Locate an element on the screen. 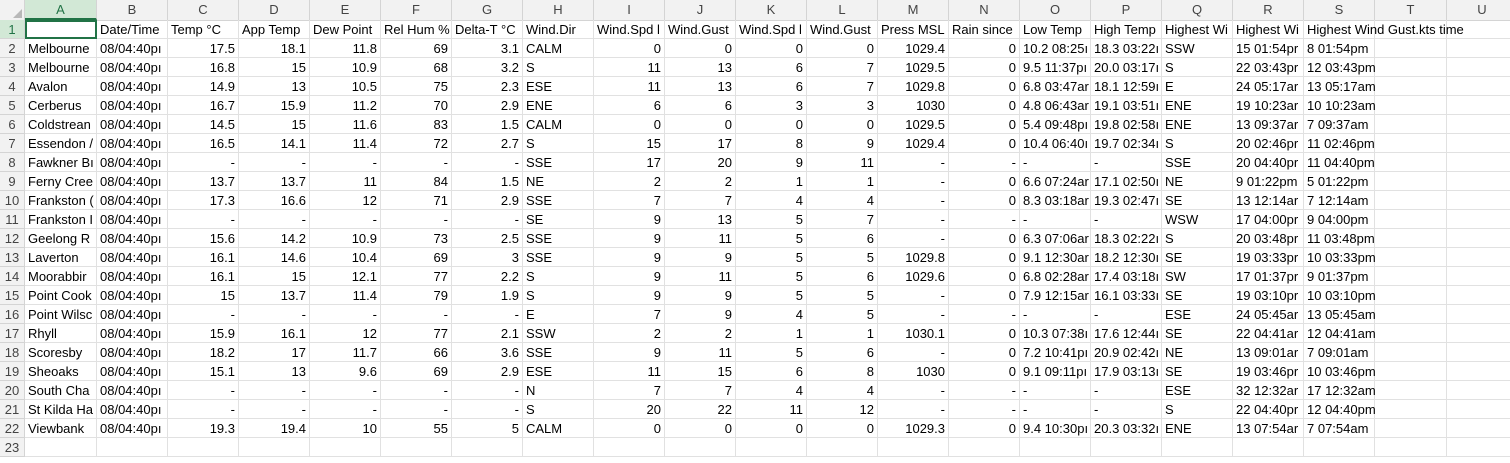 The height and width of the screenshot is (463, 1510). cell-f15: 79 is located at coordinates (416, 295).